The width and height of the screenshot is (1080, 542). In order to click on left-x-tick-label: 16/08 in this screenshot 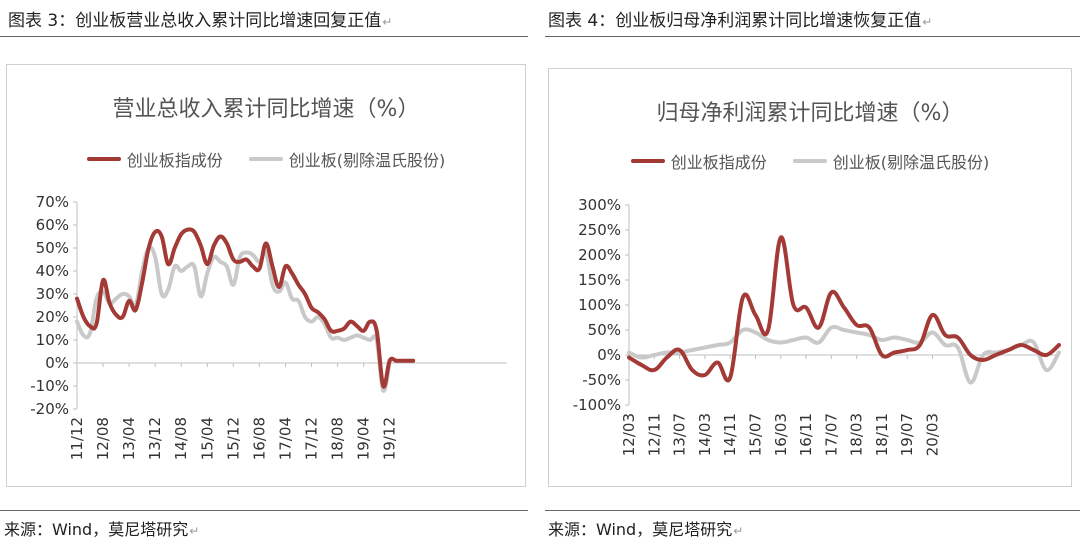, I will do `click(259, 438)`.